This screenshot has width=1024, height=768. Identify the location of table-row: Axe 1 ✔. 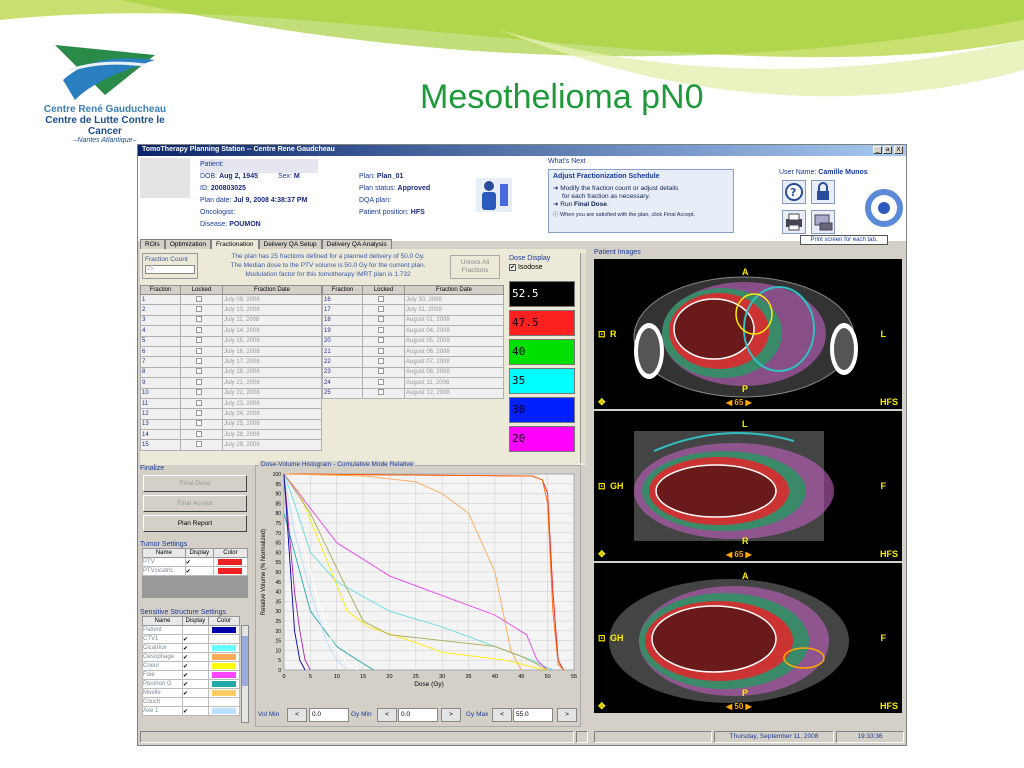
(191, 711).